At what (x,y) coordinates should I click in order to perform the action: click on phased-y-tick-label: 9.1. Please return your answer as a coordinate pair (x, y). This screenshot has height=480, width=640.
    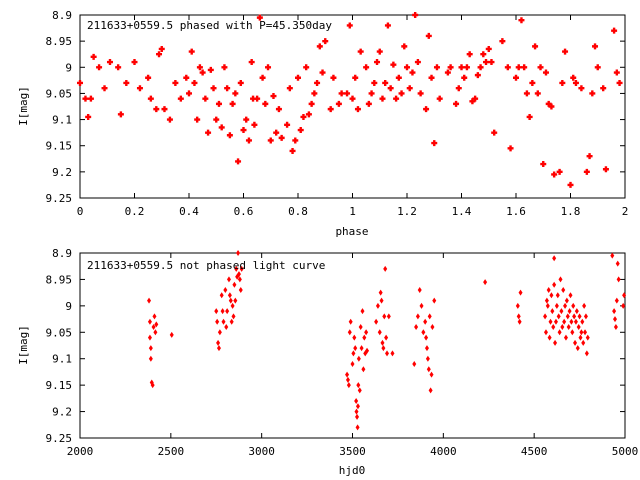
    Looking at the image, I should click on (62, 120).